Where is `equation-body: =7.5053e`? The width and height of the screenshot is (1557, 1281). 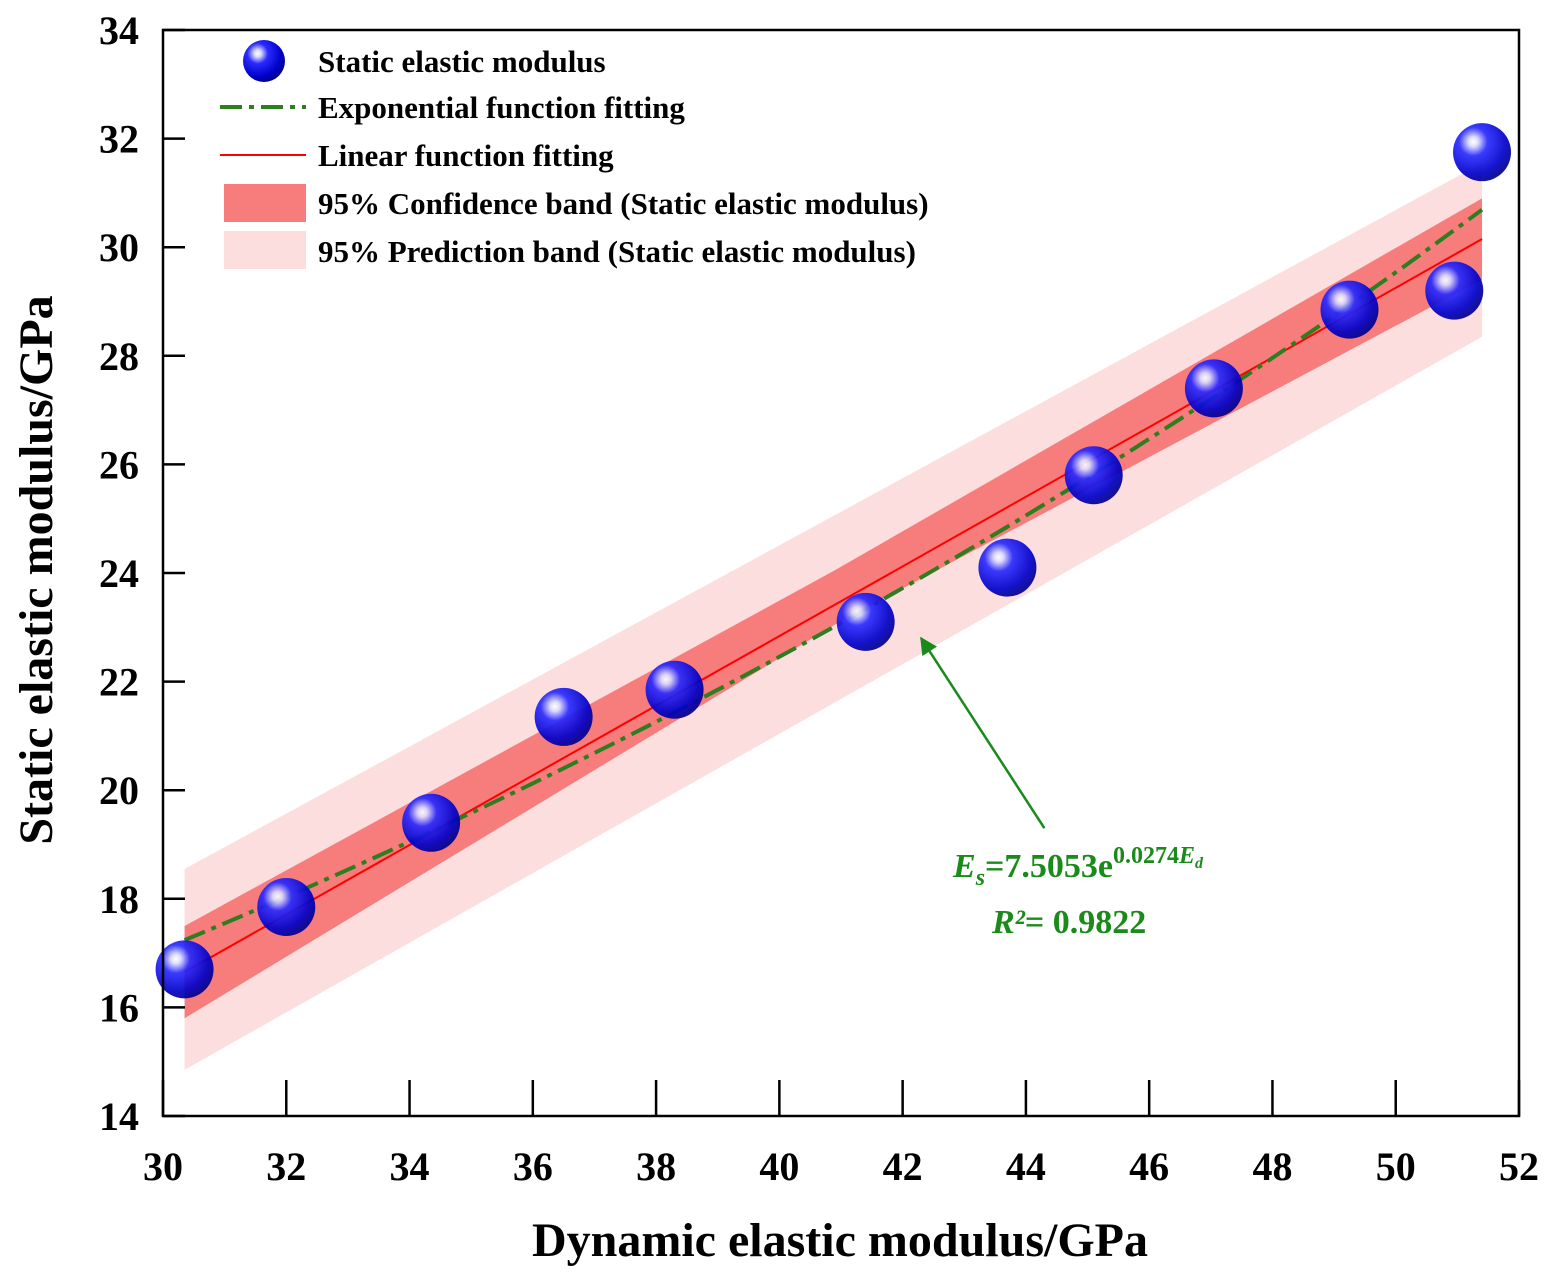 equation-body: =7.5053e is located at coordinates (1049, 866).